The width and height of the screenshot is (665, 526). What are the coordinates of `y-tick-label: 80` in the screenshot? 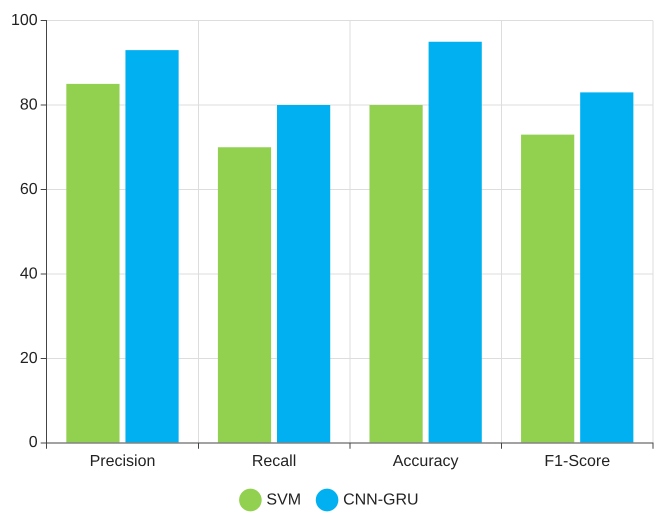 It's located at (29, 105).